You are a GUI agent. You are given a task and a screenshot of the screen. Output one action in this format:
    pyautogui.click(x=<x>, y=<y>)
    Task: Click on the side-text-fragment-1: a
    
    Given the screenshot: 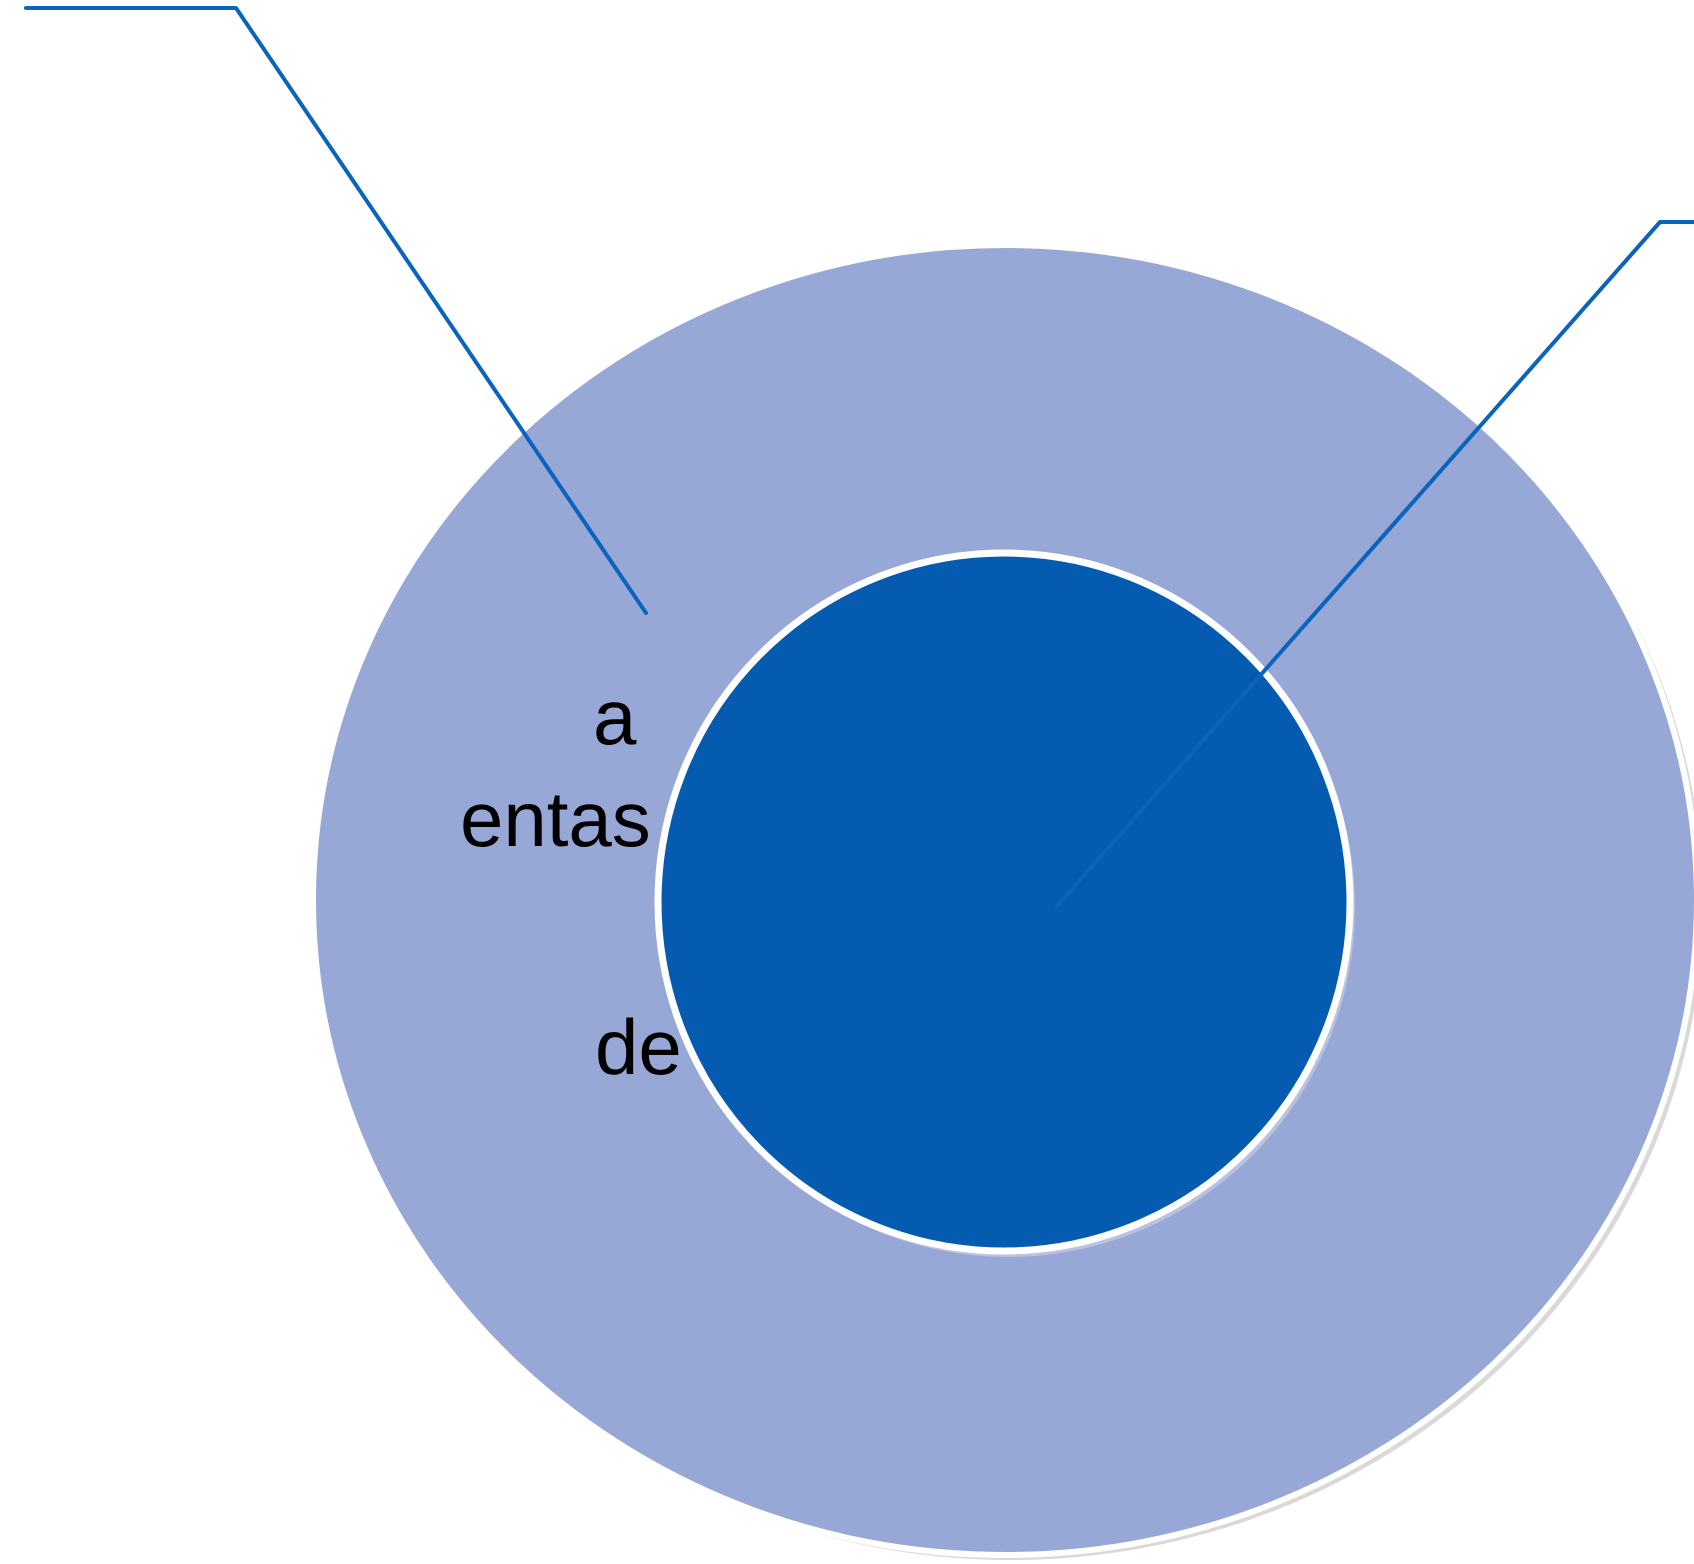 What is the action you would take?
    pyautogui.click(x=615, y=717)
    